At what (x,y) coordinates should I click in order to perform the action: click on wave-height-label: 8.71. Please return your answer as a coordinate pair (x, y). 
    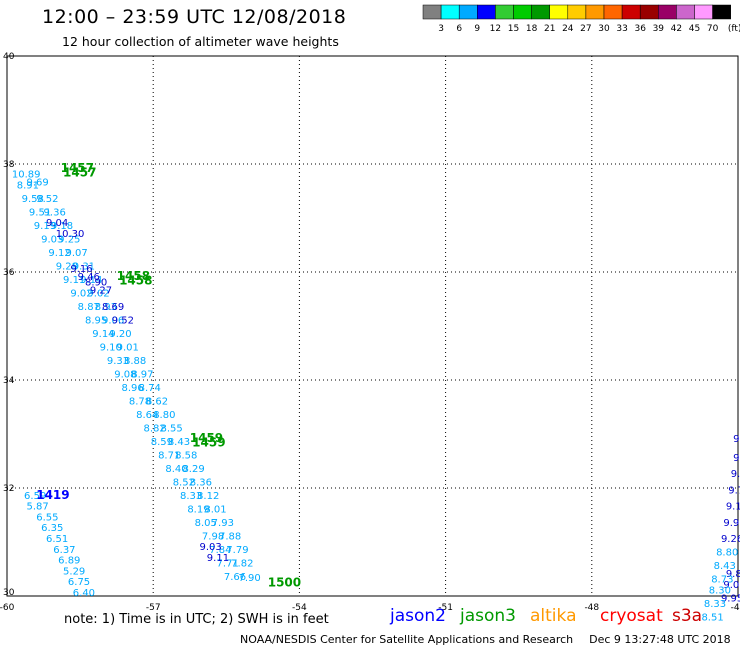
    Looking at the image, I should click on (169, 455).